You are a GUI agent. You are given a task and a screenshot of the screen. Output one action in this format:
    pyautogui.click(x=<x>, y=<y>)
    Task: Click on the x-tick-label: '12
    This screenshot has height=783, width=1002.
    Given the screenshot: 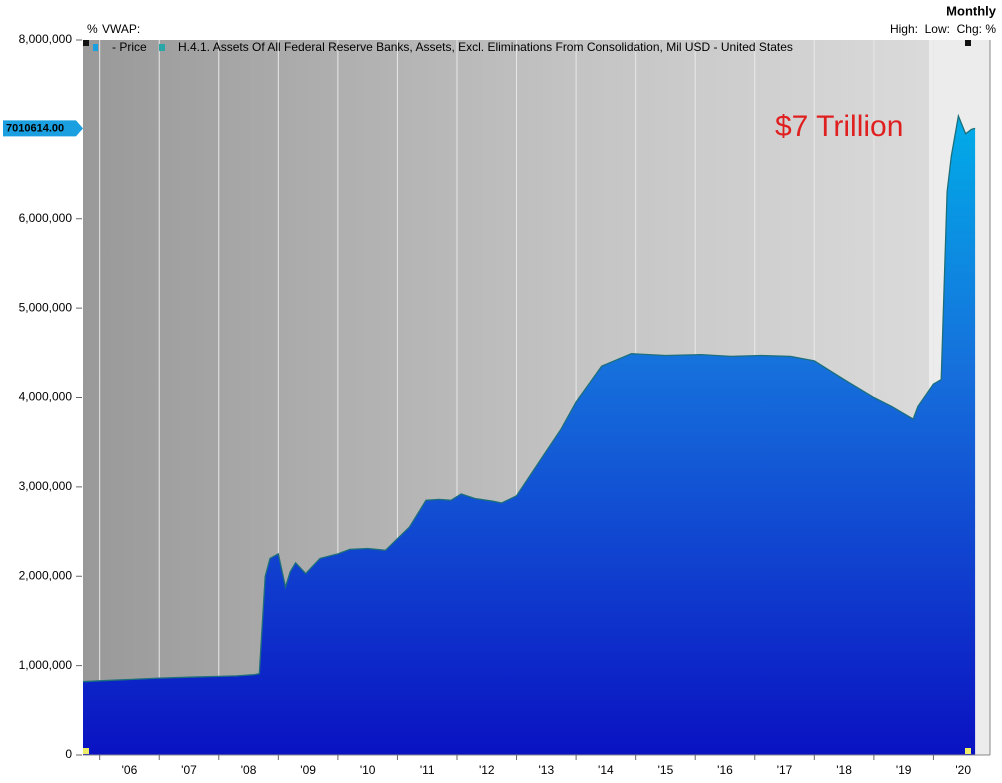 What is the action you would take?
    pyautogui.click(x=487, y=770)
    